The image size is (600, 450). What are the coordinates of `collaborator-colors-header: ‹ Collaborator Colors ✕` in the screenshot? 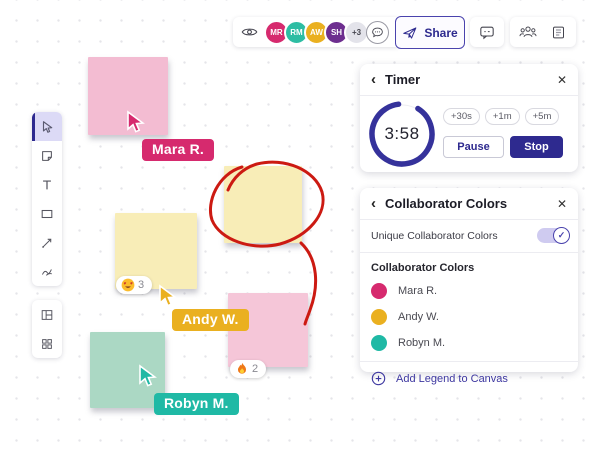 It's located at (469, 204).